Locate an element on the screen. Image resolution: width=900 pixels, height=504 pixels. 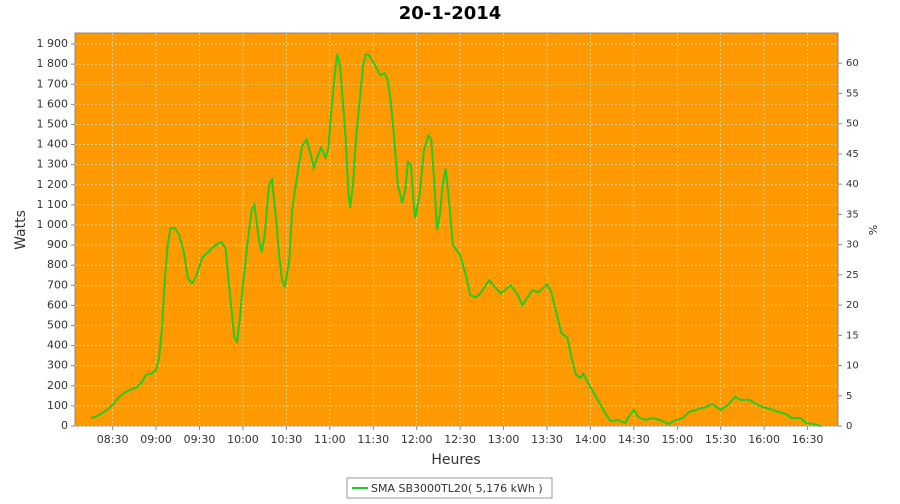
x-tick-label: 13:30 is located at coordinates (547, 439).